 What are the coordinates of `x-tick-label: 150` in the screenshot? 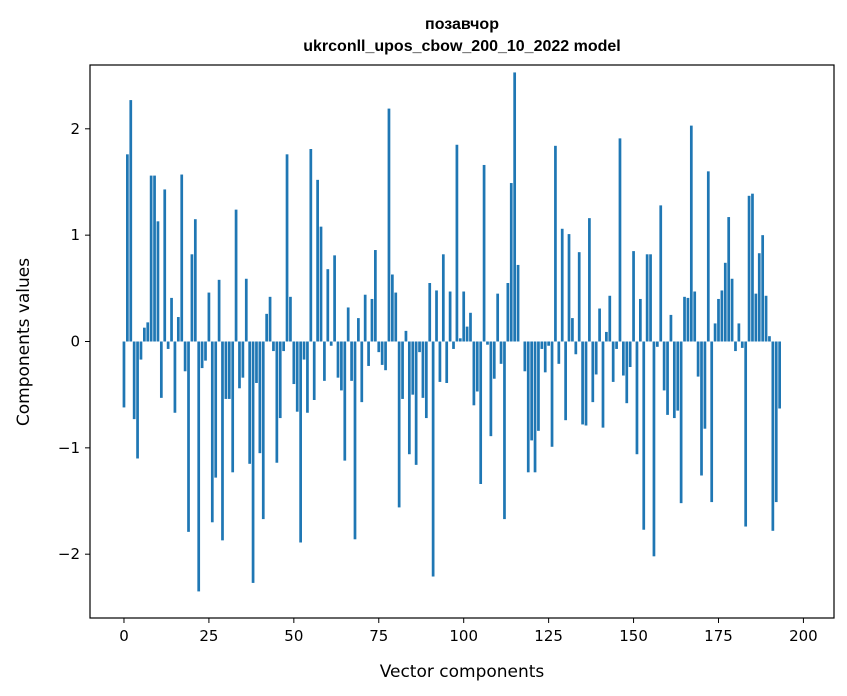 It's located at (633, 636).